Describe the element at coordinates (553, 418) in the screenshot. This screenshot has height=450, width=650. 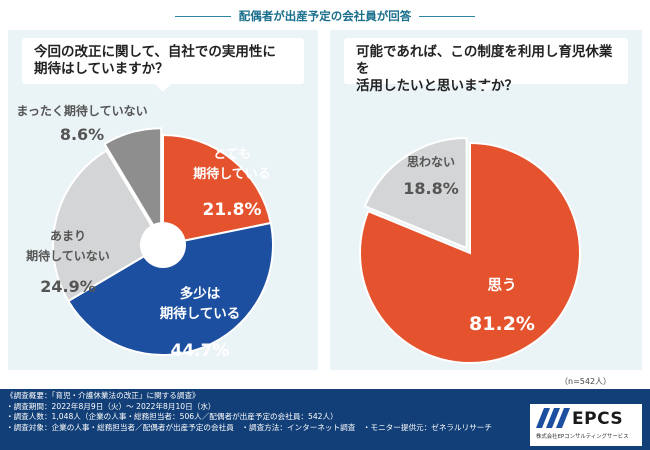
I see `logo-slash-icon` at that location.